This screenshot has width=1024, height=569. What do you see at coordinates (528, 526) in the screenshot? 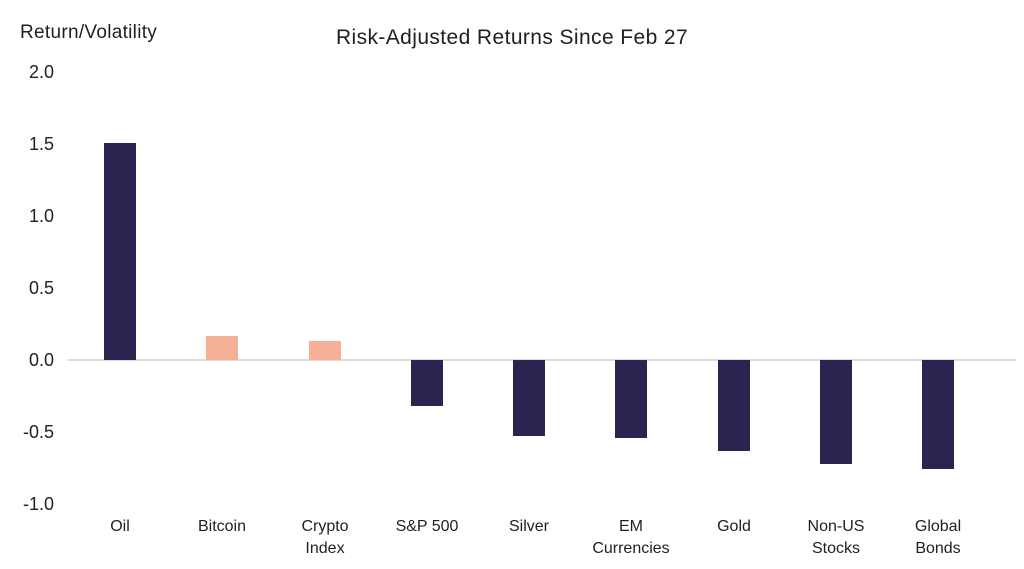
I see `x-axis-label-silver: Silver` at bounding box center [528, 526].